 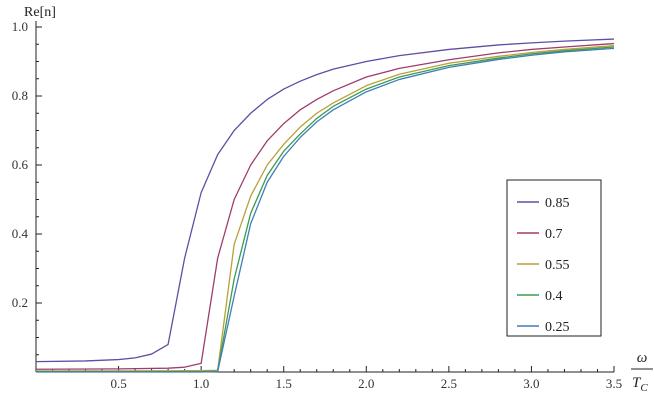 What do you see at coordinates (531, 383) in the screenshot?
I see `x-tick-label: 3.0` at bounding box center [531, 383].